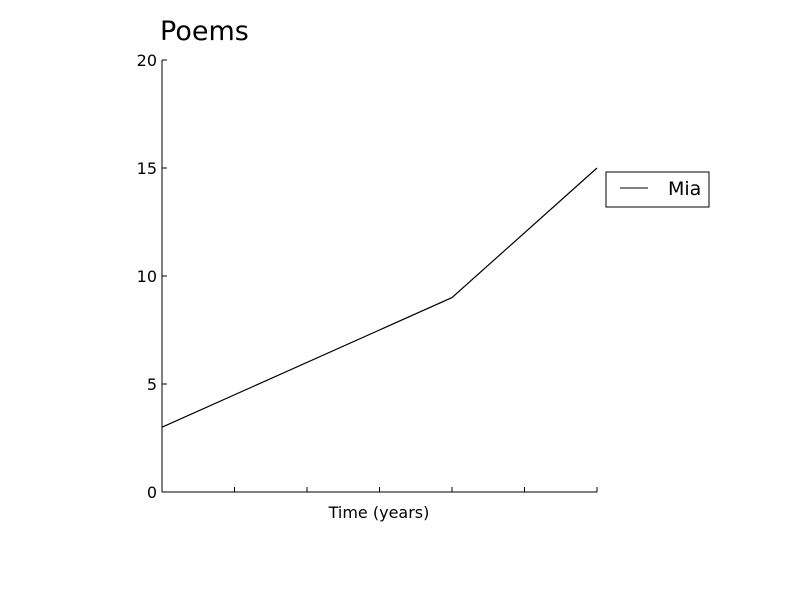 The height and width of the screenshot is (600, 800). Describe the element at coordinates (379, 489) in the screenshot. I see `x-ticks` at that location.